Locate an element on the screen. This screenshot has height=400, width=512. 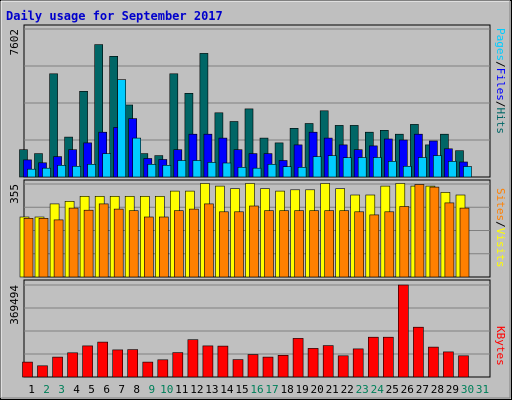
x-tick-label: 3 is located at coordinates (61, 389).